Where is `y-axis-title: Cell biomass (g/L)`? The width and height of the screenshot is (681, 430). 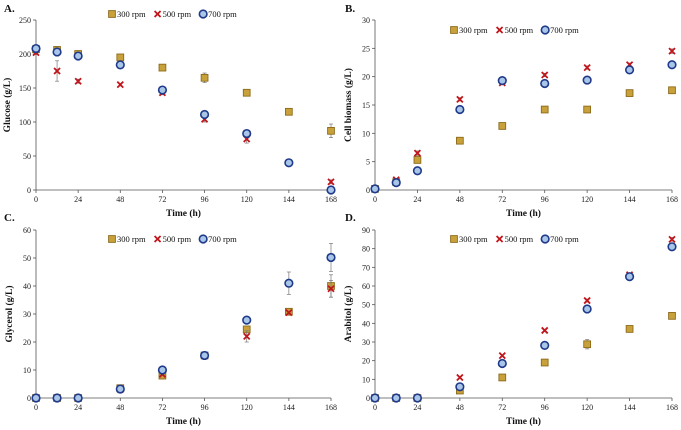 y-axis-title: Cell biomass (g/L) is located at coordinates (348, 105).